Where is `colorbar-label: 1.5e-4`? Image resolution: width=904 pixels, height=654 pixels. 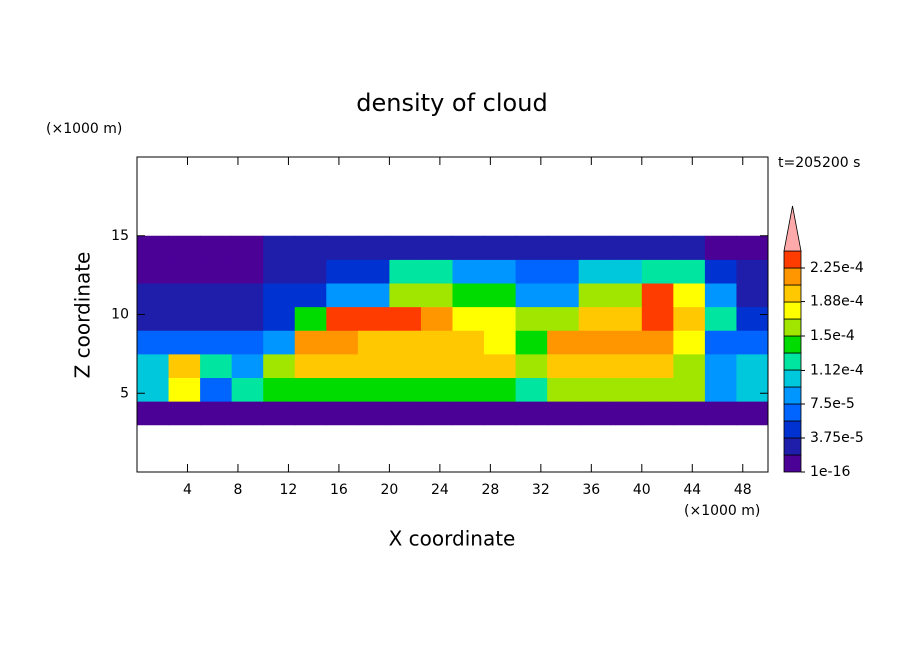 colorbar-label: 1.5e-4 is located at coordinates (832, 336).